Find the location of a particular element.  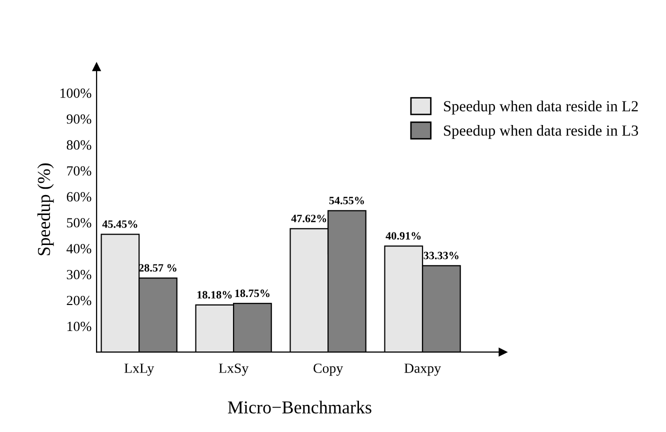

y-tick-label: 100% is located at coordinates (76, 93).